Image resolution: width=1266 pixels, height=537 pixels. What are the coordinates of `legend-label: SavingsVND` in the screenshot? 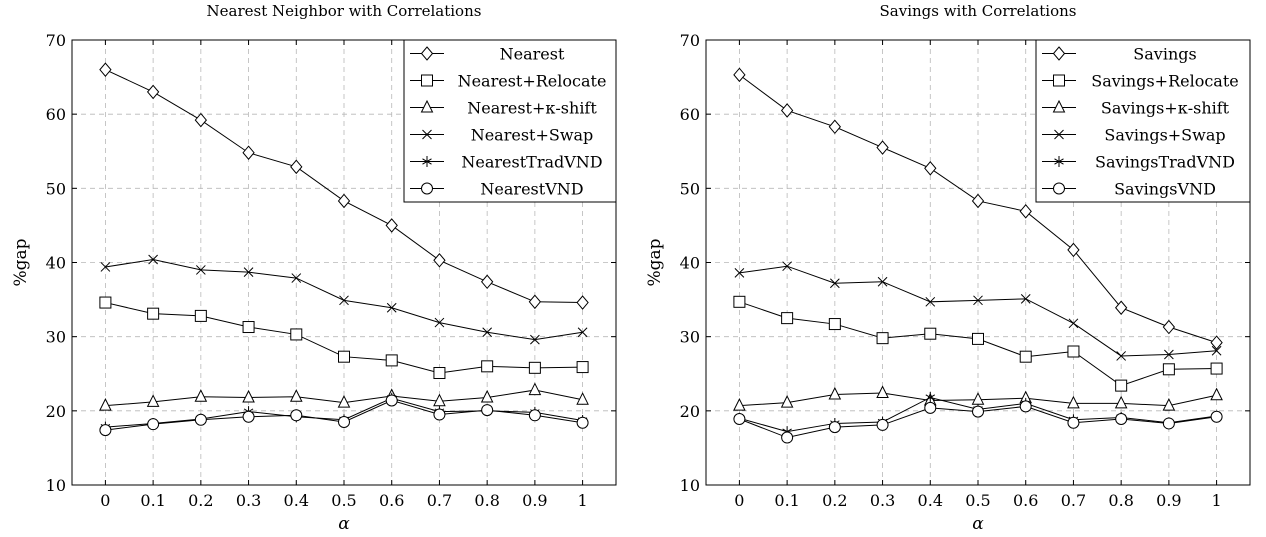 It's located at (1165, 189).